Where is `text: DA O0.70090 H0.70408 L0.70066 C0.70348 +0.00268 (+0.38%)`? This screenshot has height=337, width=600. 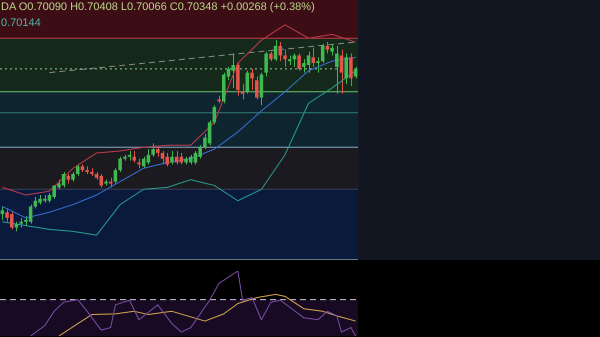
text: DA O0.70090 H0.70408 L0.70066 C0.70348 +0.00268 (+0.38%) is located at coordinates (158, 7).